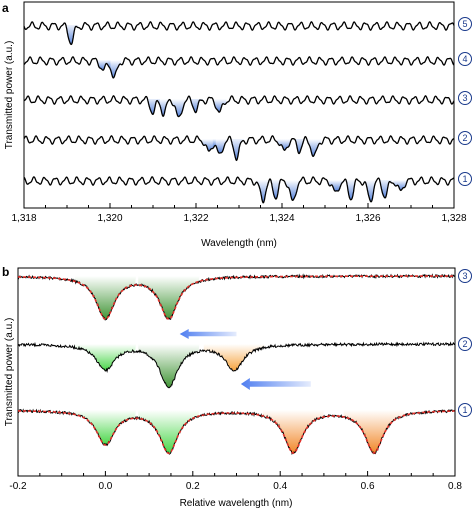  I want to click on panel-letter-a: a, so click(5, 8).